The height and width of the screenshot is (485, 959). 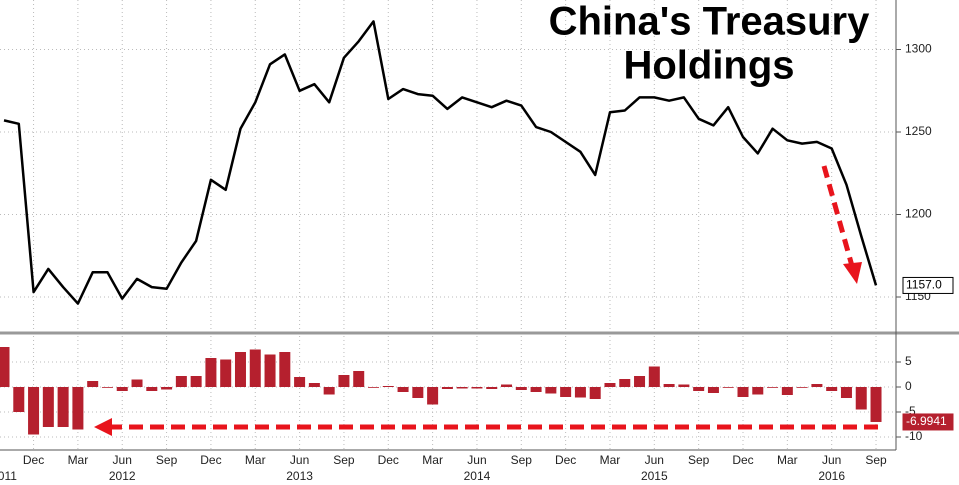 I want to click on x-year-label: 2015, so click(x=654, y=476).